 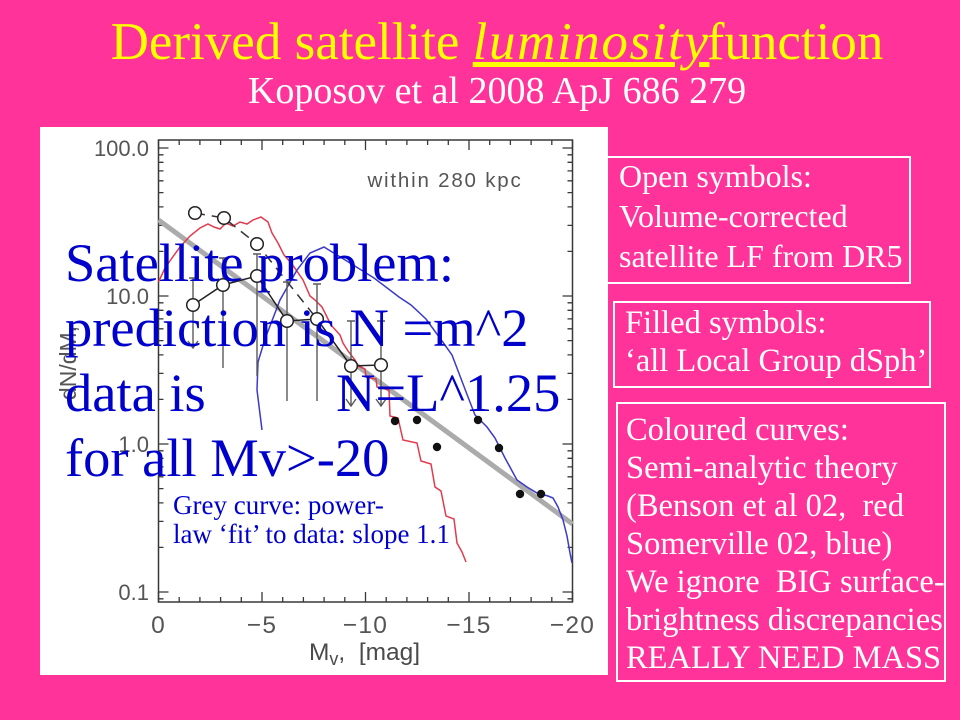 I want to click on svg-text: within 280 kpc, so click(x=444, y=180).